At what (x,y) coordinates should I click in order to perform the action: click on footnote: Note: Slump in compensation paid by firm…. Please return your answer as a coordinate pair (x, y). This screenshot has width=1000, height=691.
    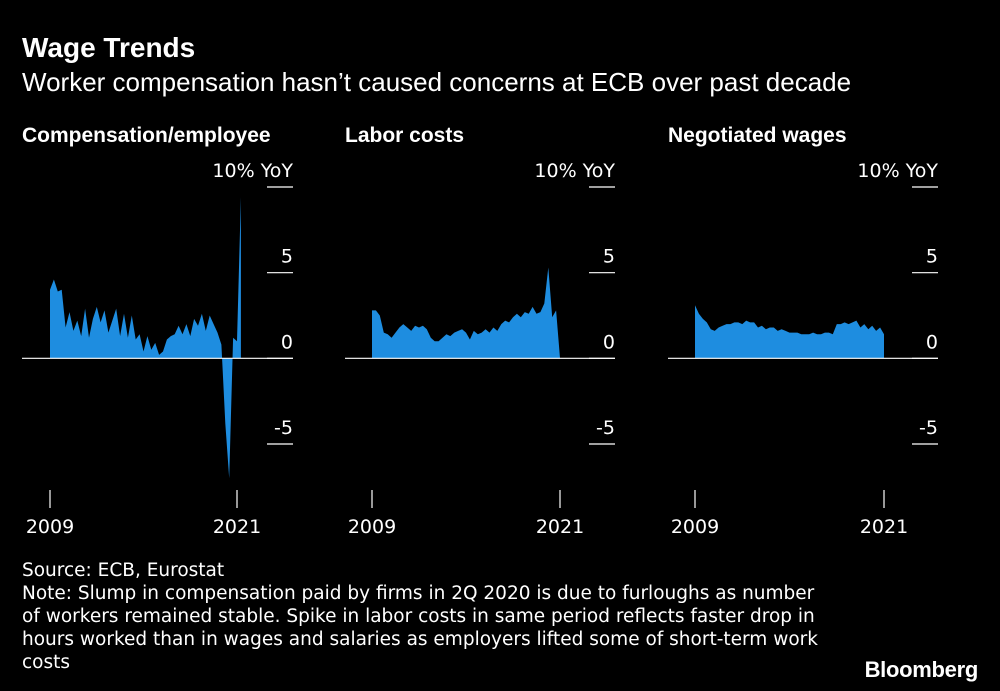
    Looking at the image, I should click on (420, 628).